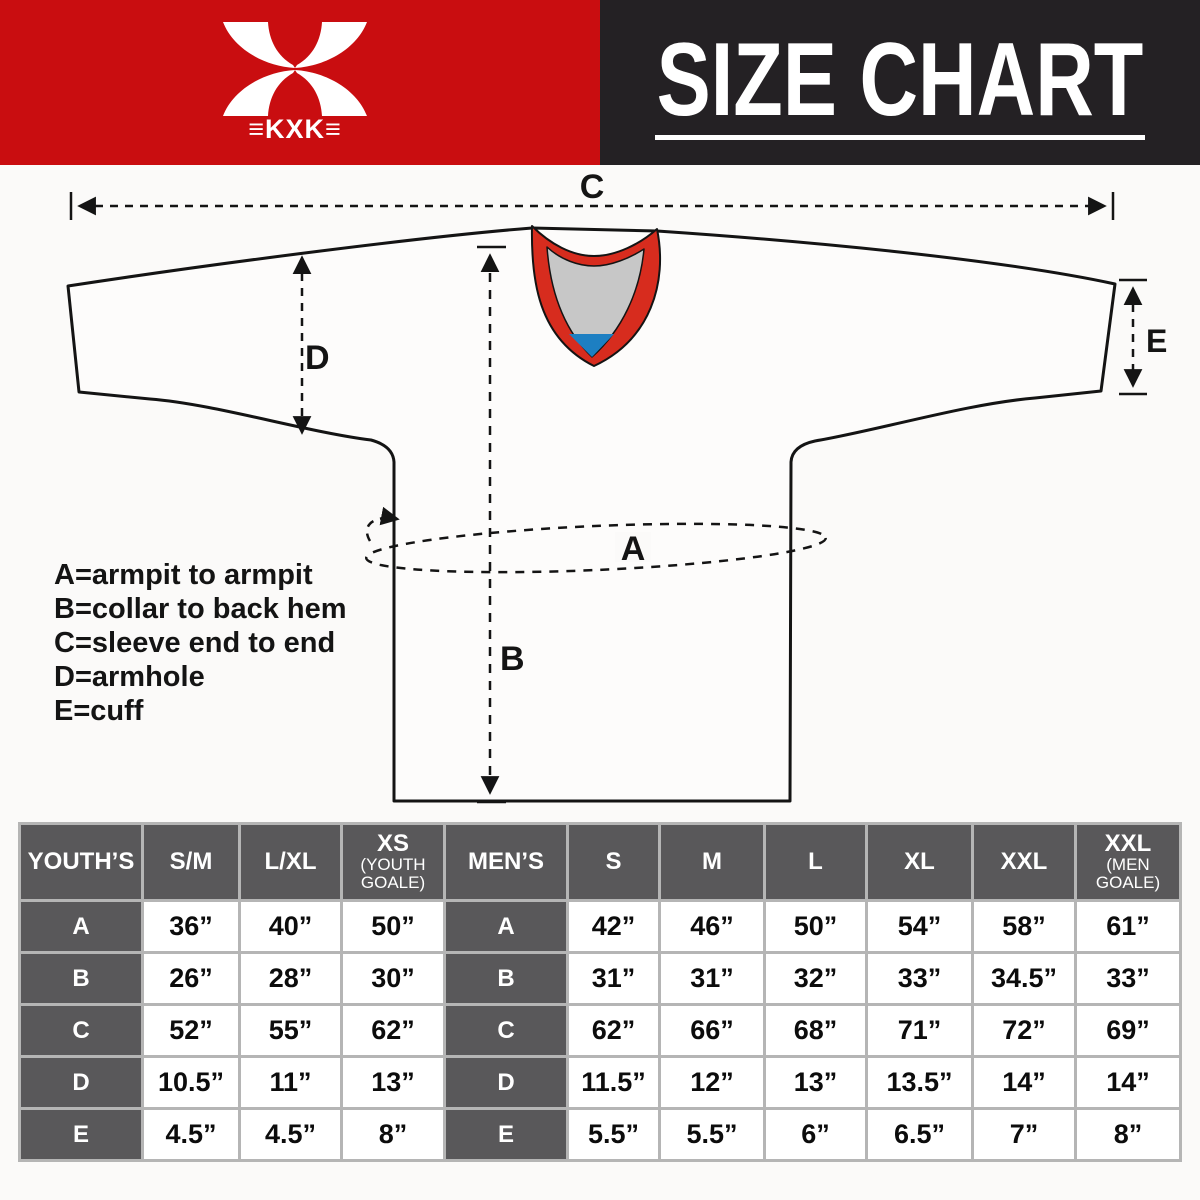 The image size is (1200, 1200). Describe the element at coordinates (815, 926) in the screenshot. I see `men-cell: 50”` at that location.